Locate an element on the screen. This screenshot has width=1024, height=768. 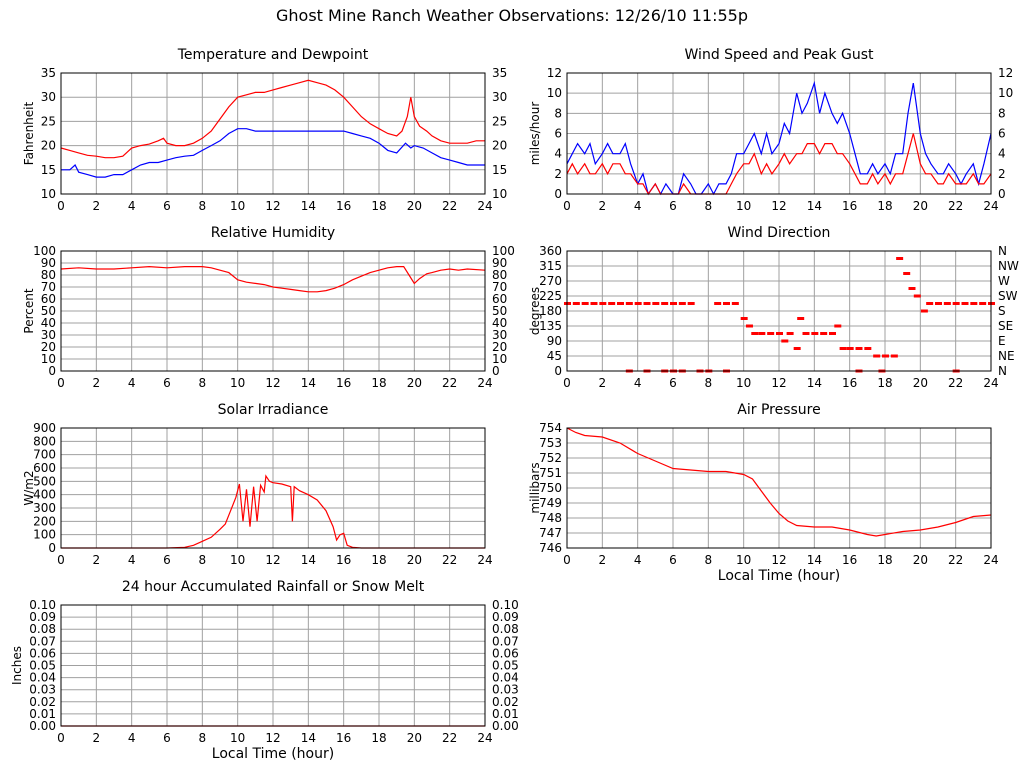
rainfall-ylabel: Inches is located at coordinates (17, 665).